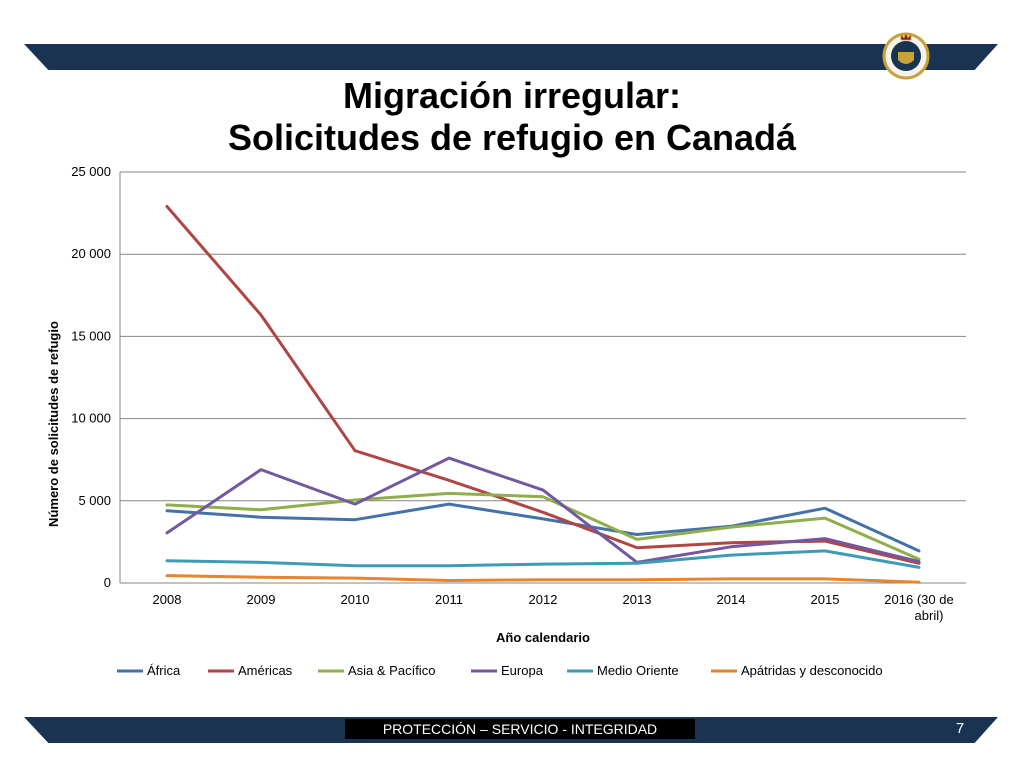 The width and height of the screenshot is (1024, 768). Describe the element at coordinates (91, 418) in the screenshot. I see `y-tick-label: 10 000` at that location.